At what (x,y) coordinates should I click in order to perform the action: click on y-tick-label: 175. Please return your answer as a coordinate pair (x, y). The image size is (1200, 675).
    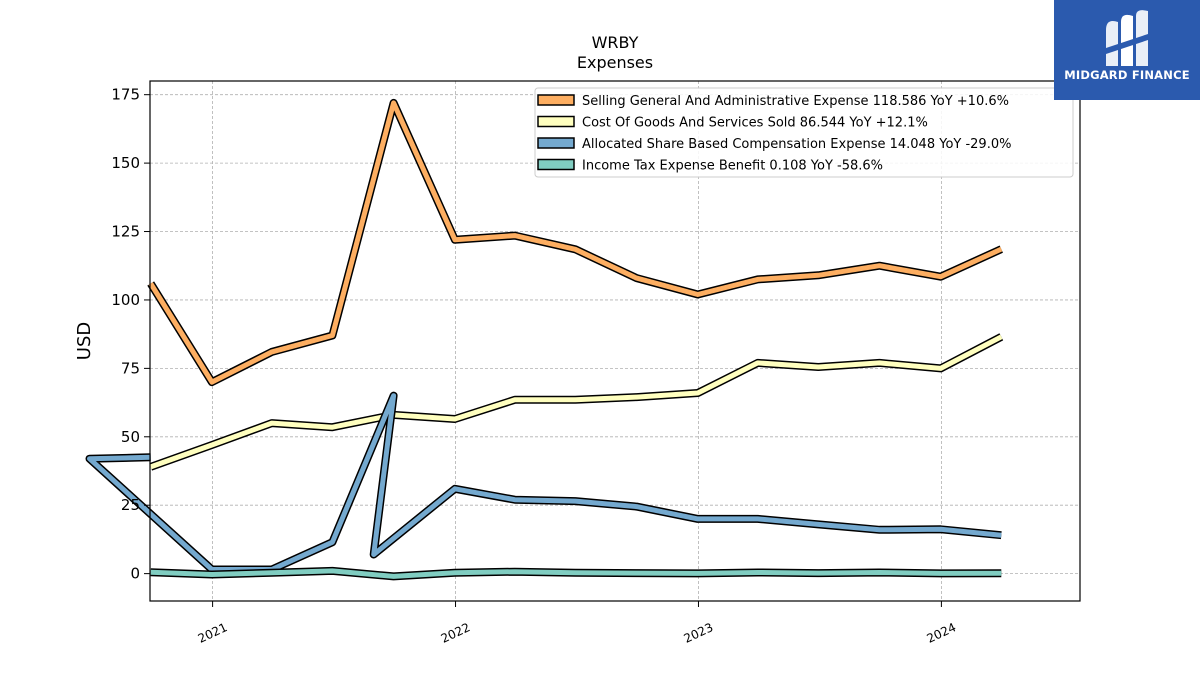
    Looking at the image, I should click on (125, 95).